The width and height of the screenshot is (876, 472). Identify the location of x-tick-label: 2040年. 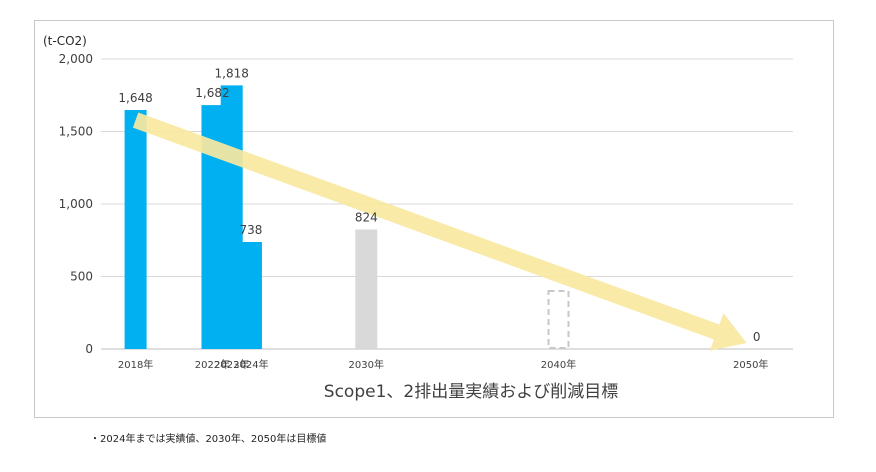
(558, 364).